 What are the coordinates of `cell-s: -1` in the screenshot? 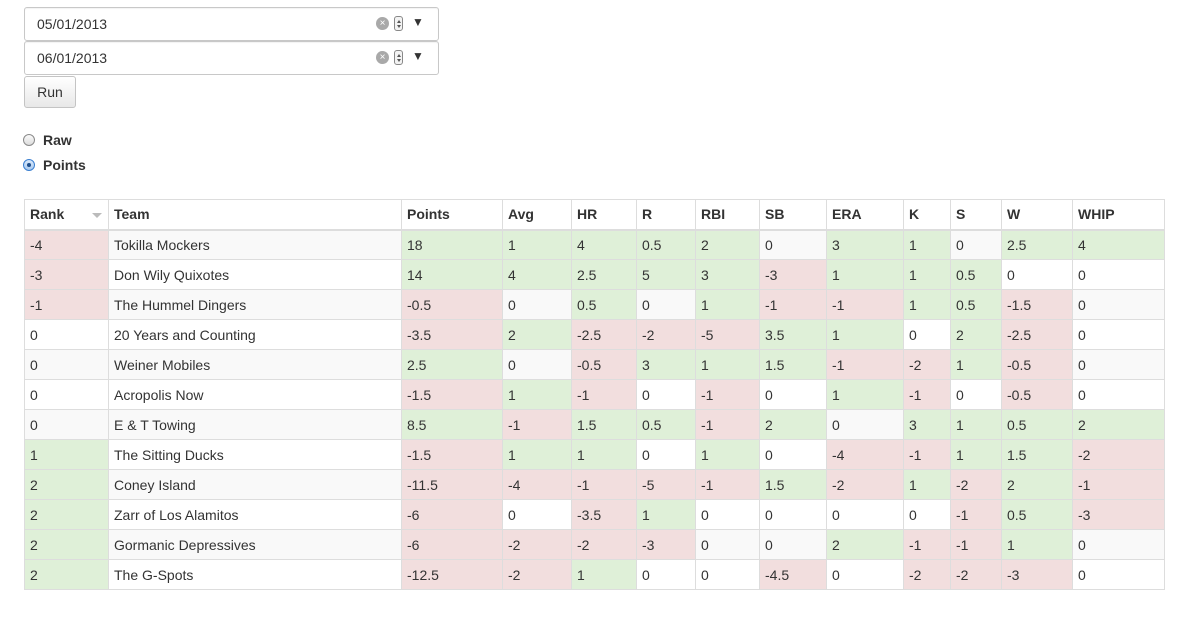 It's located at (976, 544).